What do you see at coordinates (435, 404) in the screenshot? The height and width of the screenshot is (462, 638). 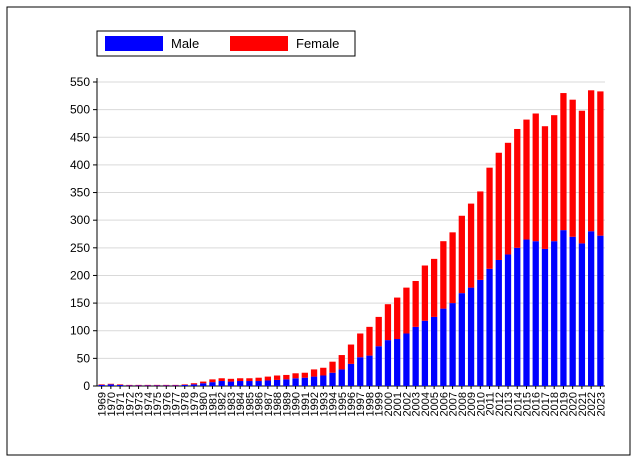 I see `x-tick-label: 2005` at bounding box center [435, 404].